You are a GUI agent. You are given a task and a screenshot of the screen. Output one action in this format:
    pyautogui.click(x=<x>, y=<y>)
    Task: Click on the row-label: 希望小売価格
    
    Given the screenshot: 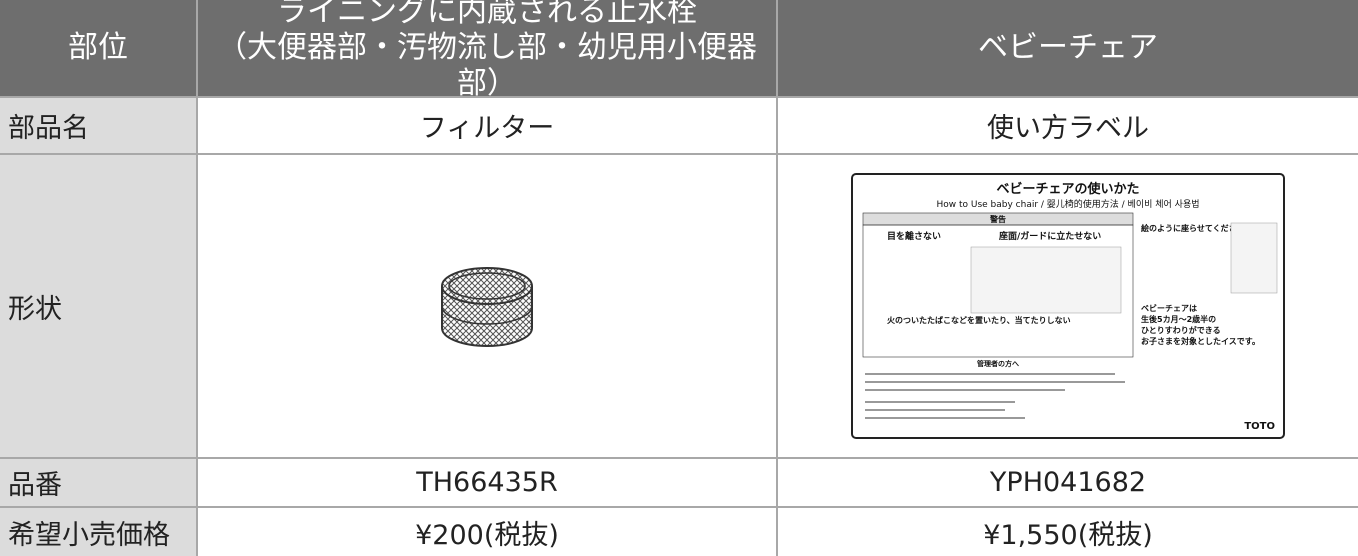 What is the action you would take?
    pyautogui.click(x=98, y=532)
    